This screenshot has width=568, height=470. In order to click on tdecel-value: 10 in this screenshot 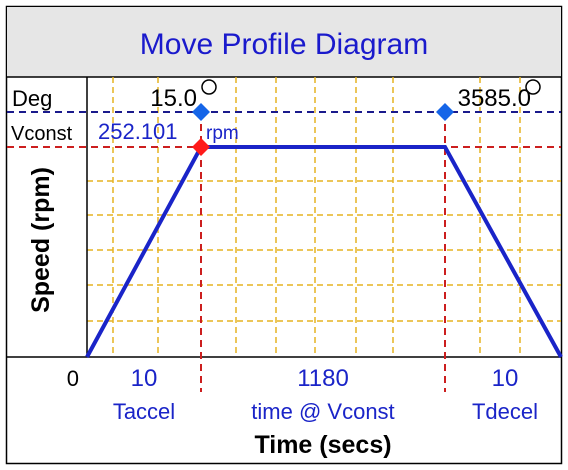, I will do `click(505, 378)`.